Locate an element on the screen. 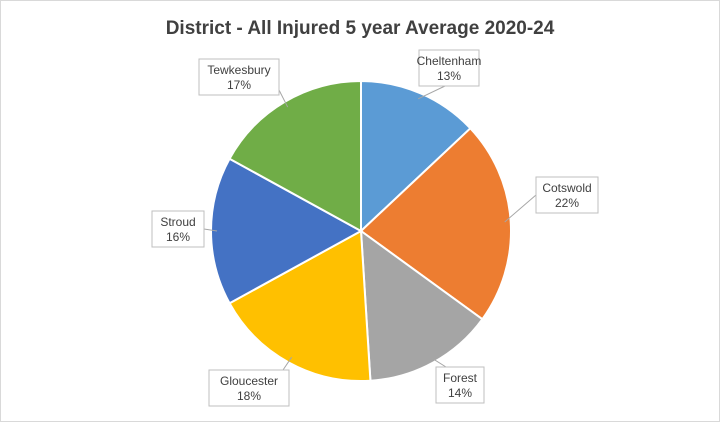 The image size is (720, 422). leader-line-tewkesbury is located at coordinates (283, 98).